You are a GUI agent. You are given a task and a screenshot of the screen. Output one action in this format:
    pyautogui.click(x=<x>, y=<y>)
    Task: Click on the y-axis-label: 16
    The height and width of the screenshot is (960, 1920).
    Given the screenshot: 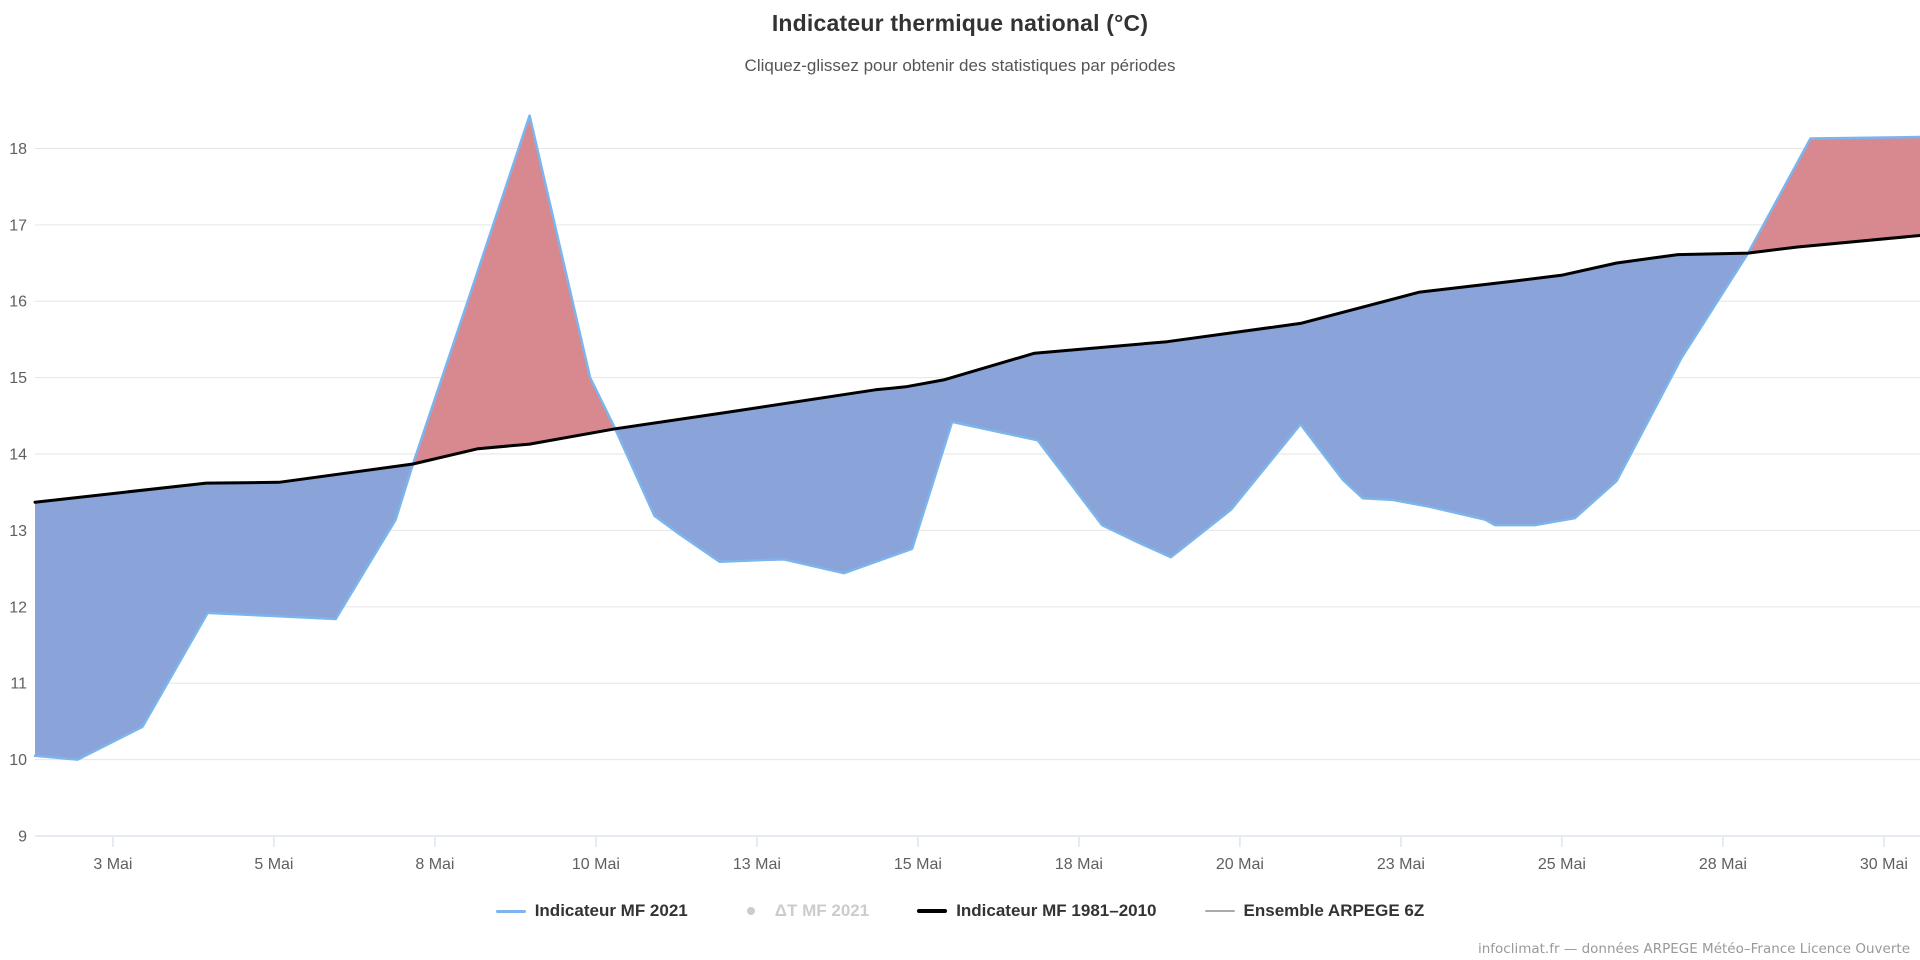 What is the action you would take?
    pyautogui.click(x=18, y=302)
    